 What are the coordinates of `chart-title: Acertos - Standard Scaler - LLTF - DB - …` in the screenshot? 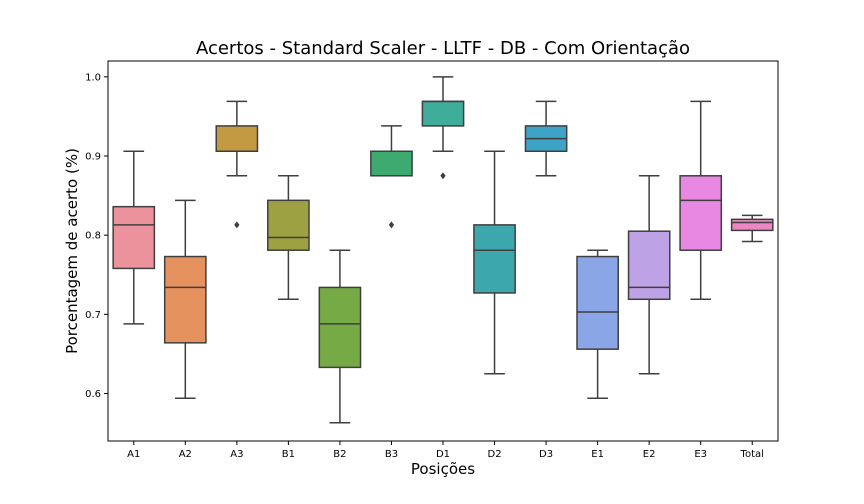 It's located at (443, 48).